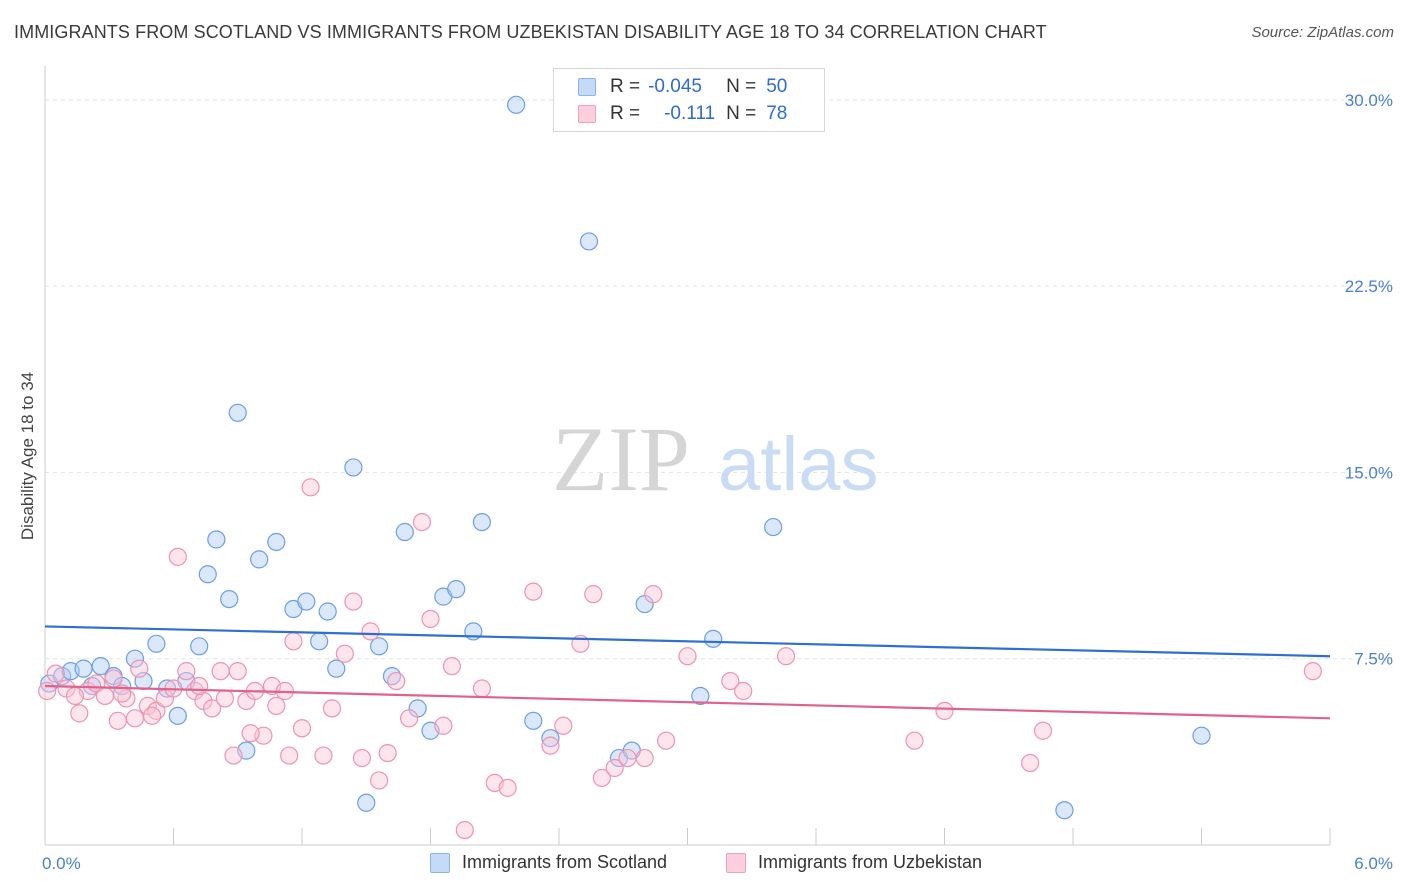 This screenshot has width=1406, height=892. What do you see at coordinates (27, 456) in the screenshot?
I see `y-axis-label: Disability Age 18 to 34` at bounding box center [27, 456].